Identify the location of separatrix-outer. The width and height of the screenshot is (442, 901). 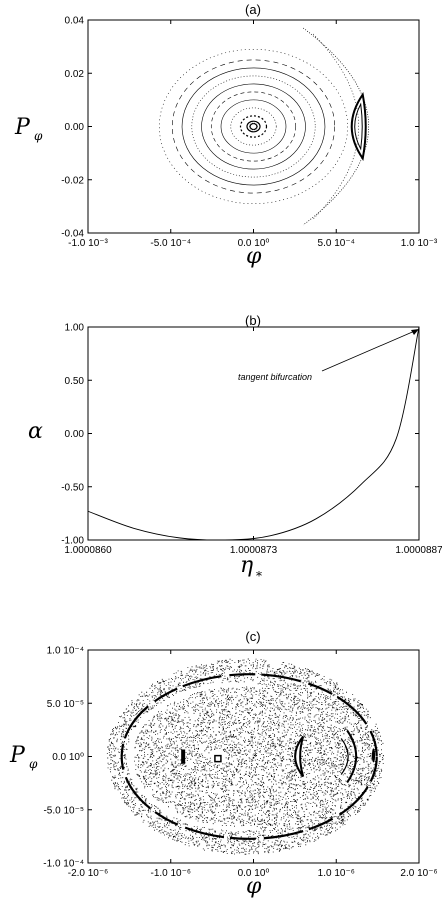
(335, 126).